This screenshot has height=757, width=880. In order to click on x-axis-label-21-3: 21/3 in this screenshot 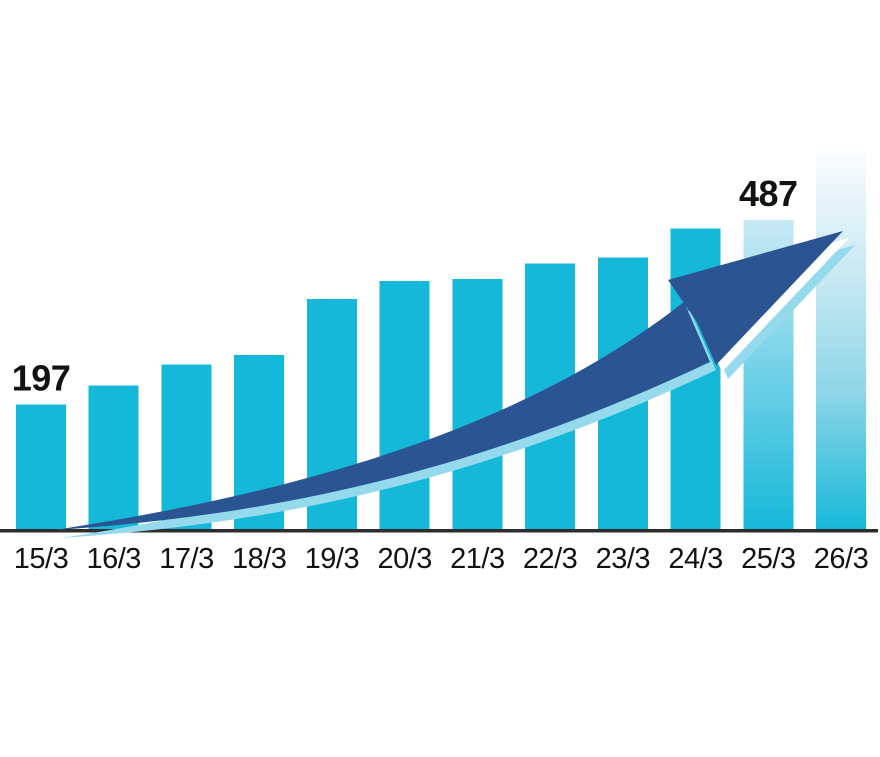, I will do `click(477, 559)`.